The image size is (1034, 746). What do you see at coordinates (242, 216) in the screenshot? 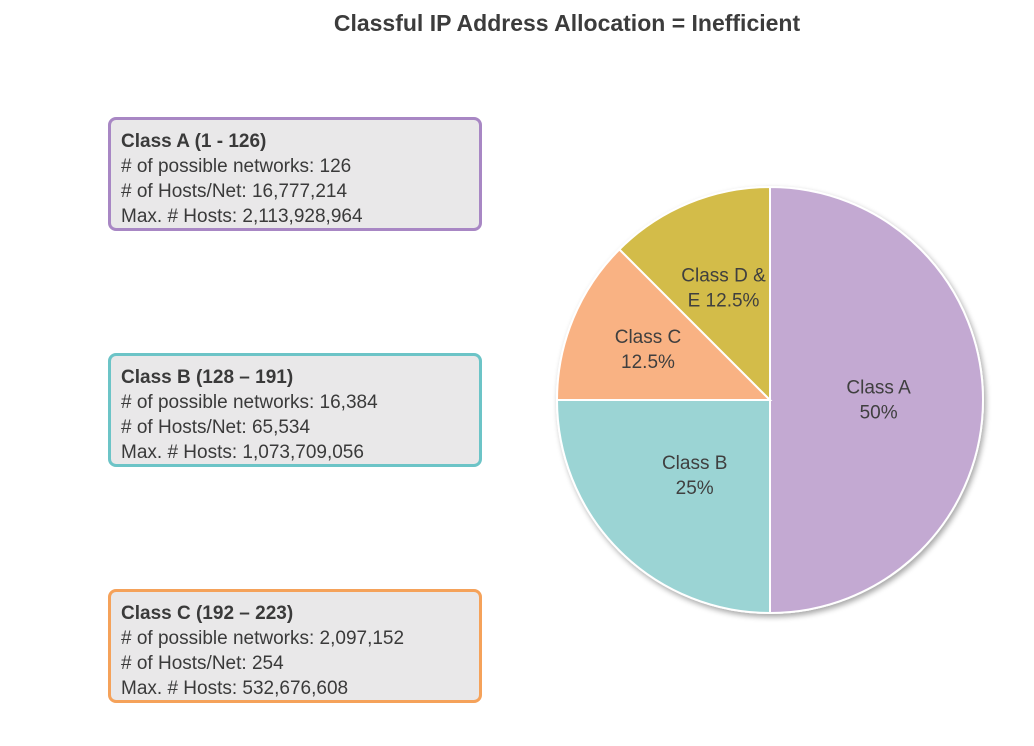
I see `class-a-max-hosts: Max. # Hosts: 2,113,928,964` at bounding box center [242, 216].